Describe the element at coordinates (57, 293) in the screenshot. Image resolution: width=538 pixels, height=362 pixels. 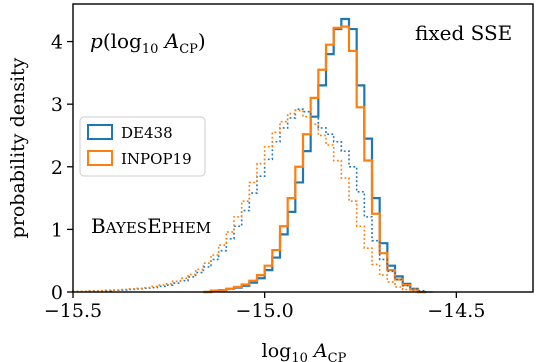
I see `y-tick-label: 0` at that location.